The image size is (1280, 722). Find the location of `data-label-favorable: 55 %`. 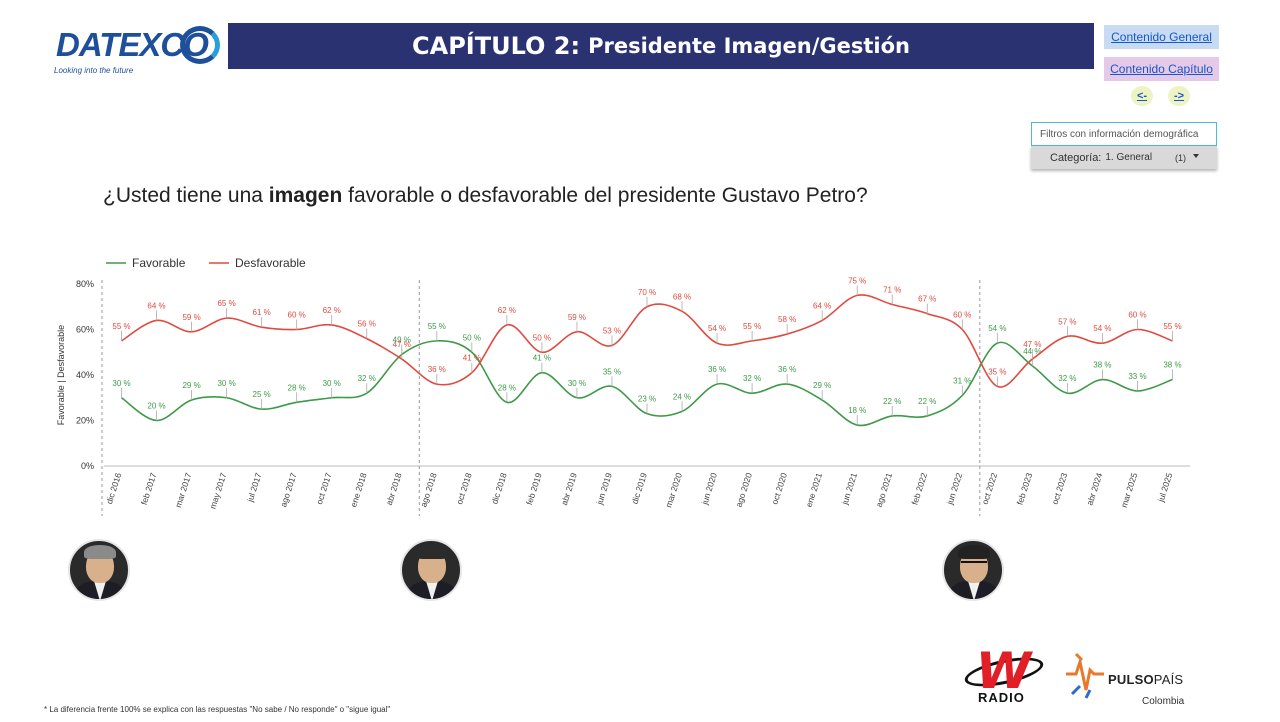

data-label-favorable: 55 % is located at coordinates (437, 326).